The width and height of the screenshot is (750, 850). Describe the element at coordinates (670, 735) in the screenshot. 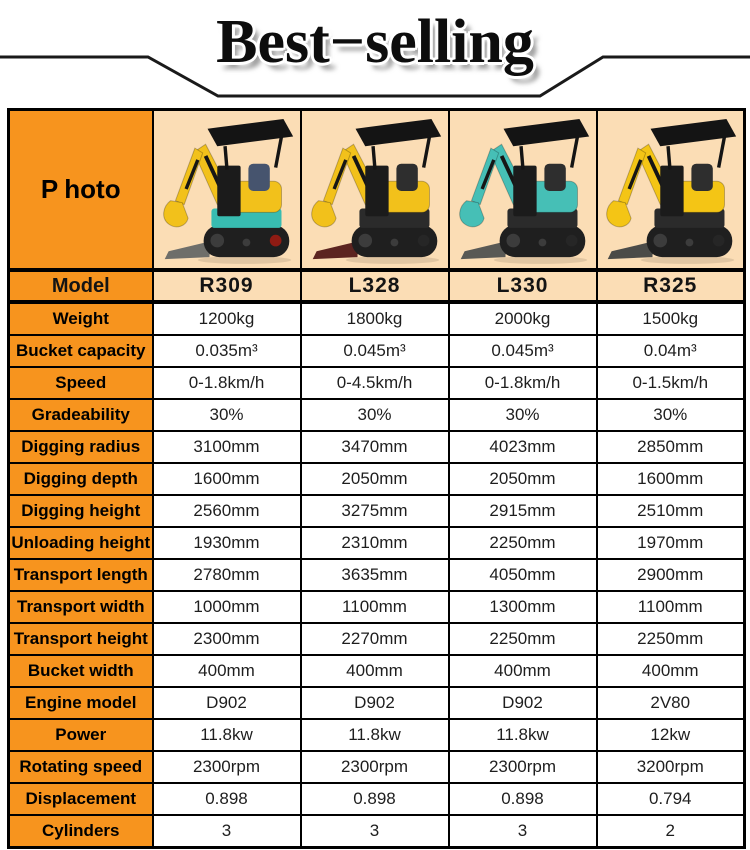

I see `spec-value-cell: 12kw` at that location.